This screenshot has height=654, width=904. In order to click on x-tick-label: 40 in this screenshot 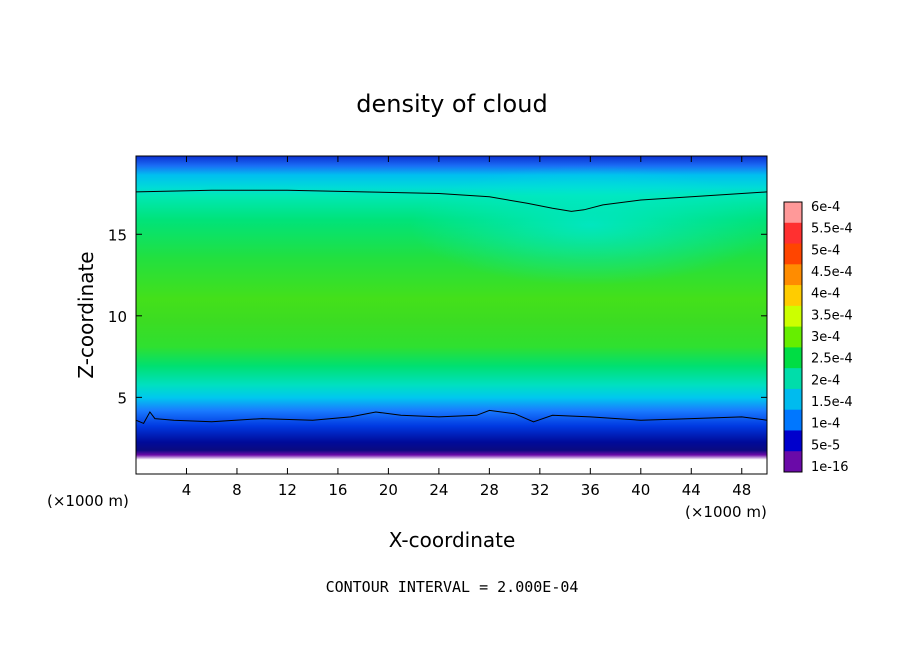, I will do `click(640, 490)`.